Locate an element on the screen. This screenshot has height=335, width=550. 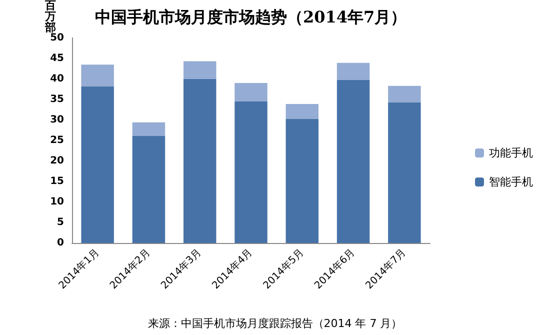
legend-label: 智能手机 is located at coordinates (511, 182).